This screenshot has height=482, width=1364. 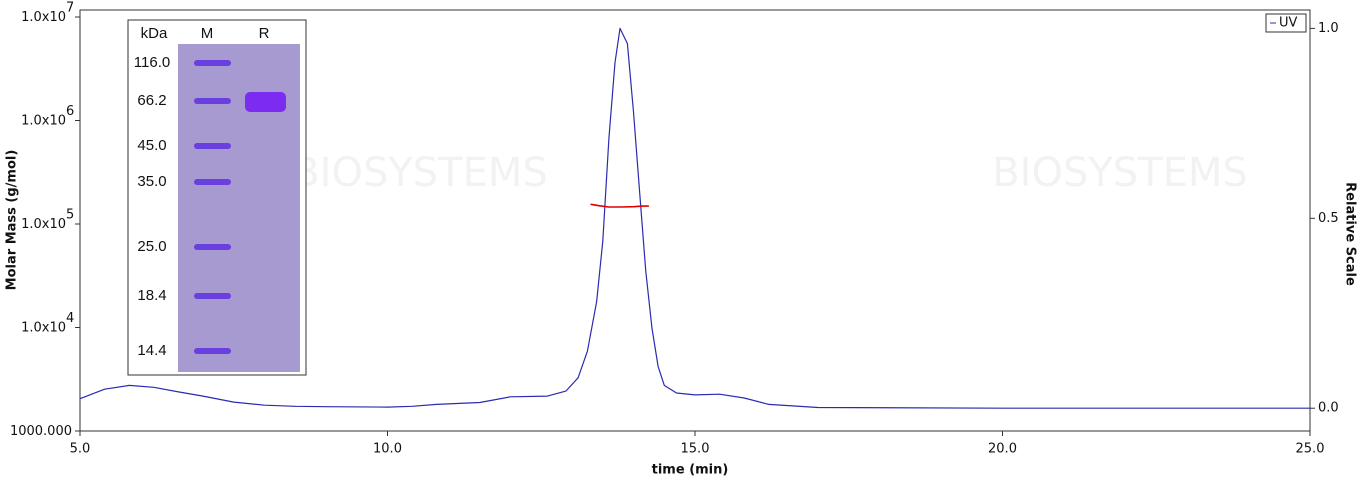 I want to click on y-axis-title: Molar Mass (g/mol), so click(x=12, y=220).